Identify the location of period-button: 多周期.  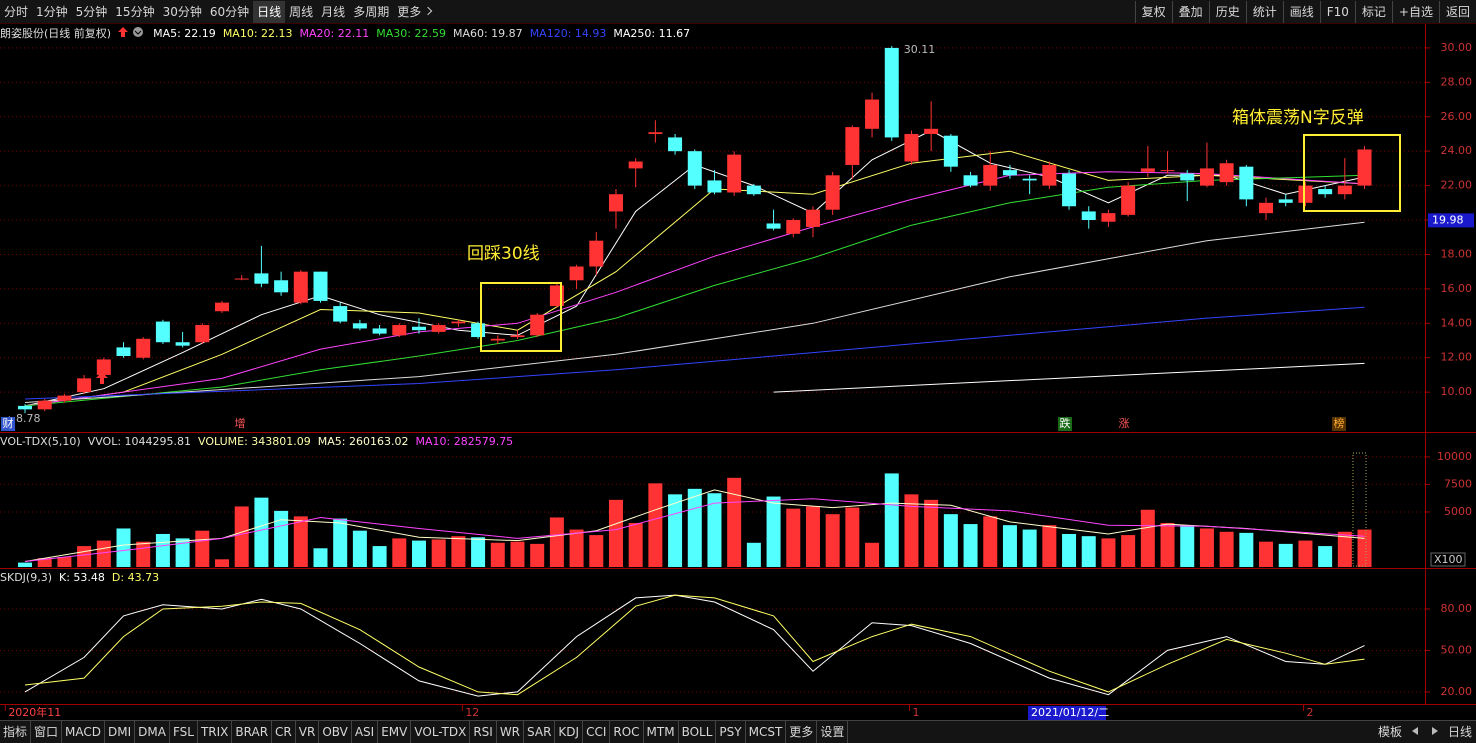
(371, 11).